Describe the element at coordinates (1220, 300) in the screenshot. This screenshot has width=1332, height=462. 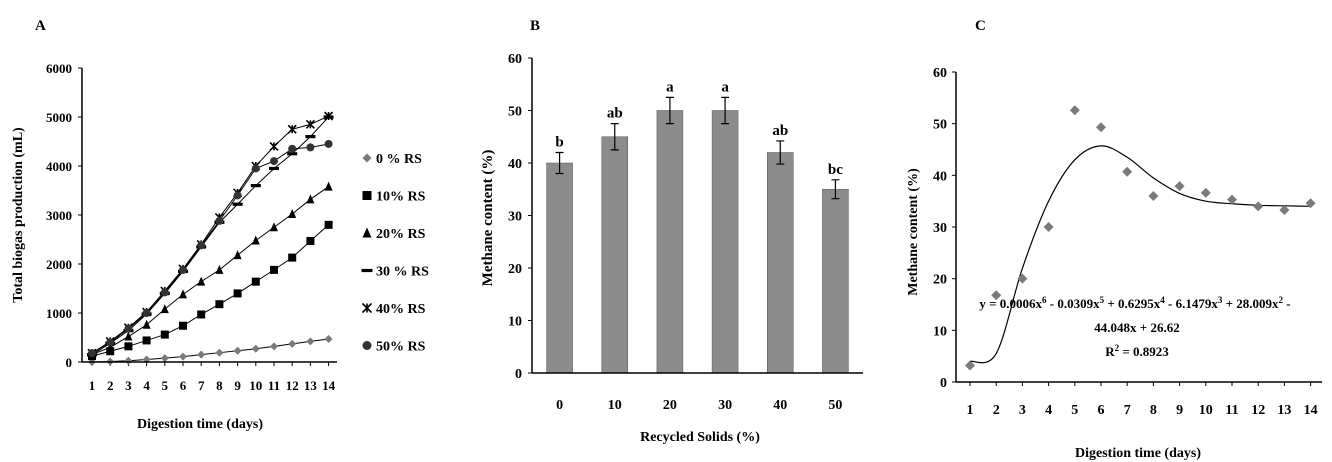
I see `panel-c-equation-exponent: 3` at that location.